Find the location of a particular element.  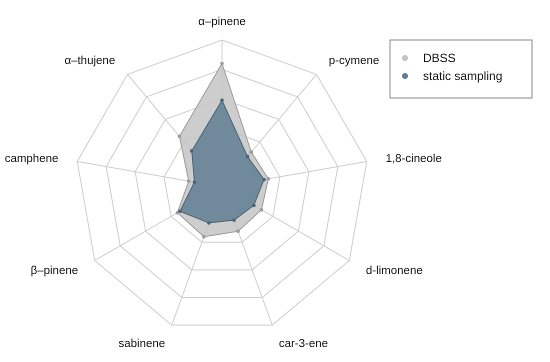

spoke-label: d-limonene is located at coordinates (394, 271).